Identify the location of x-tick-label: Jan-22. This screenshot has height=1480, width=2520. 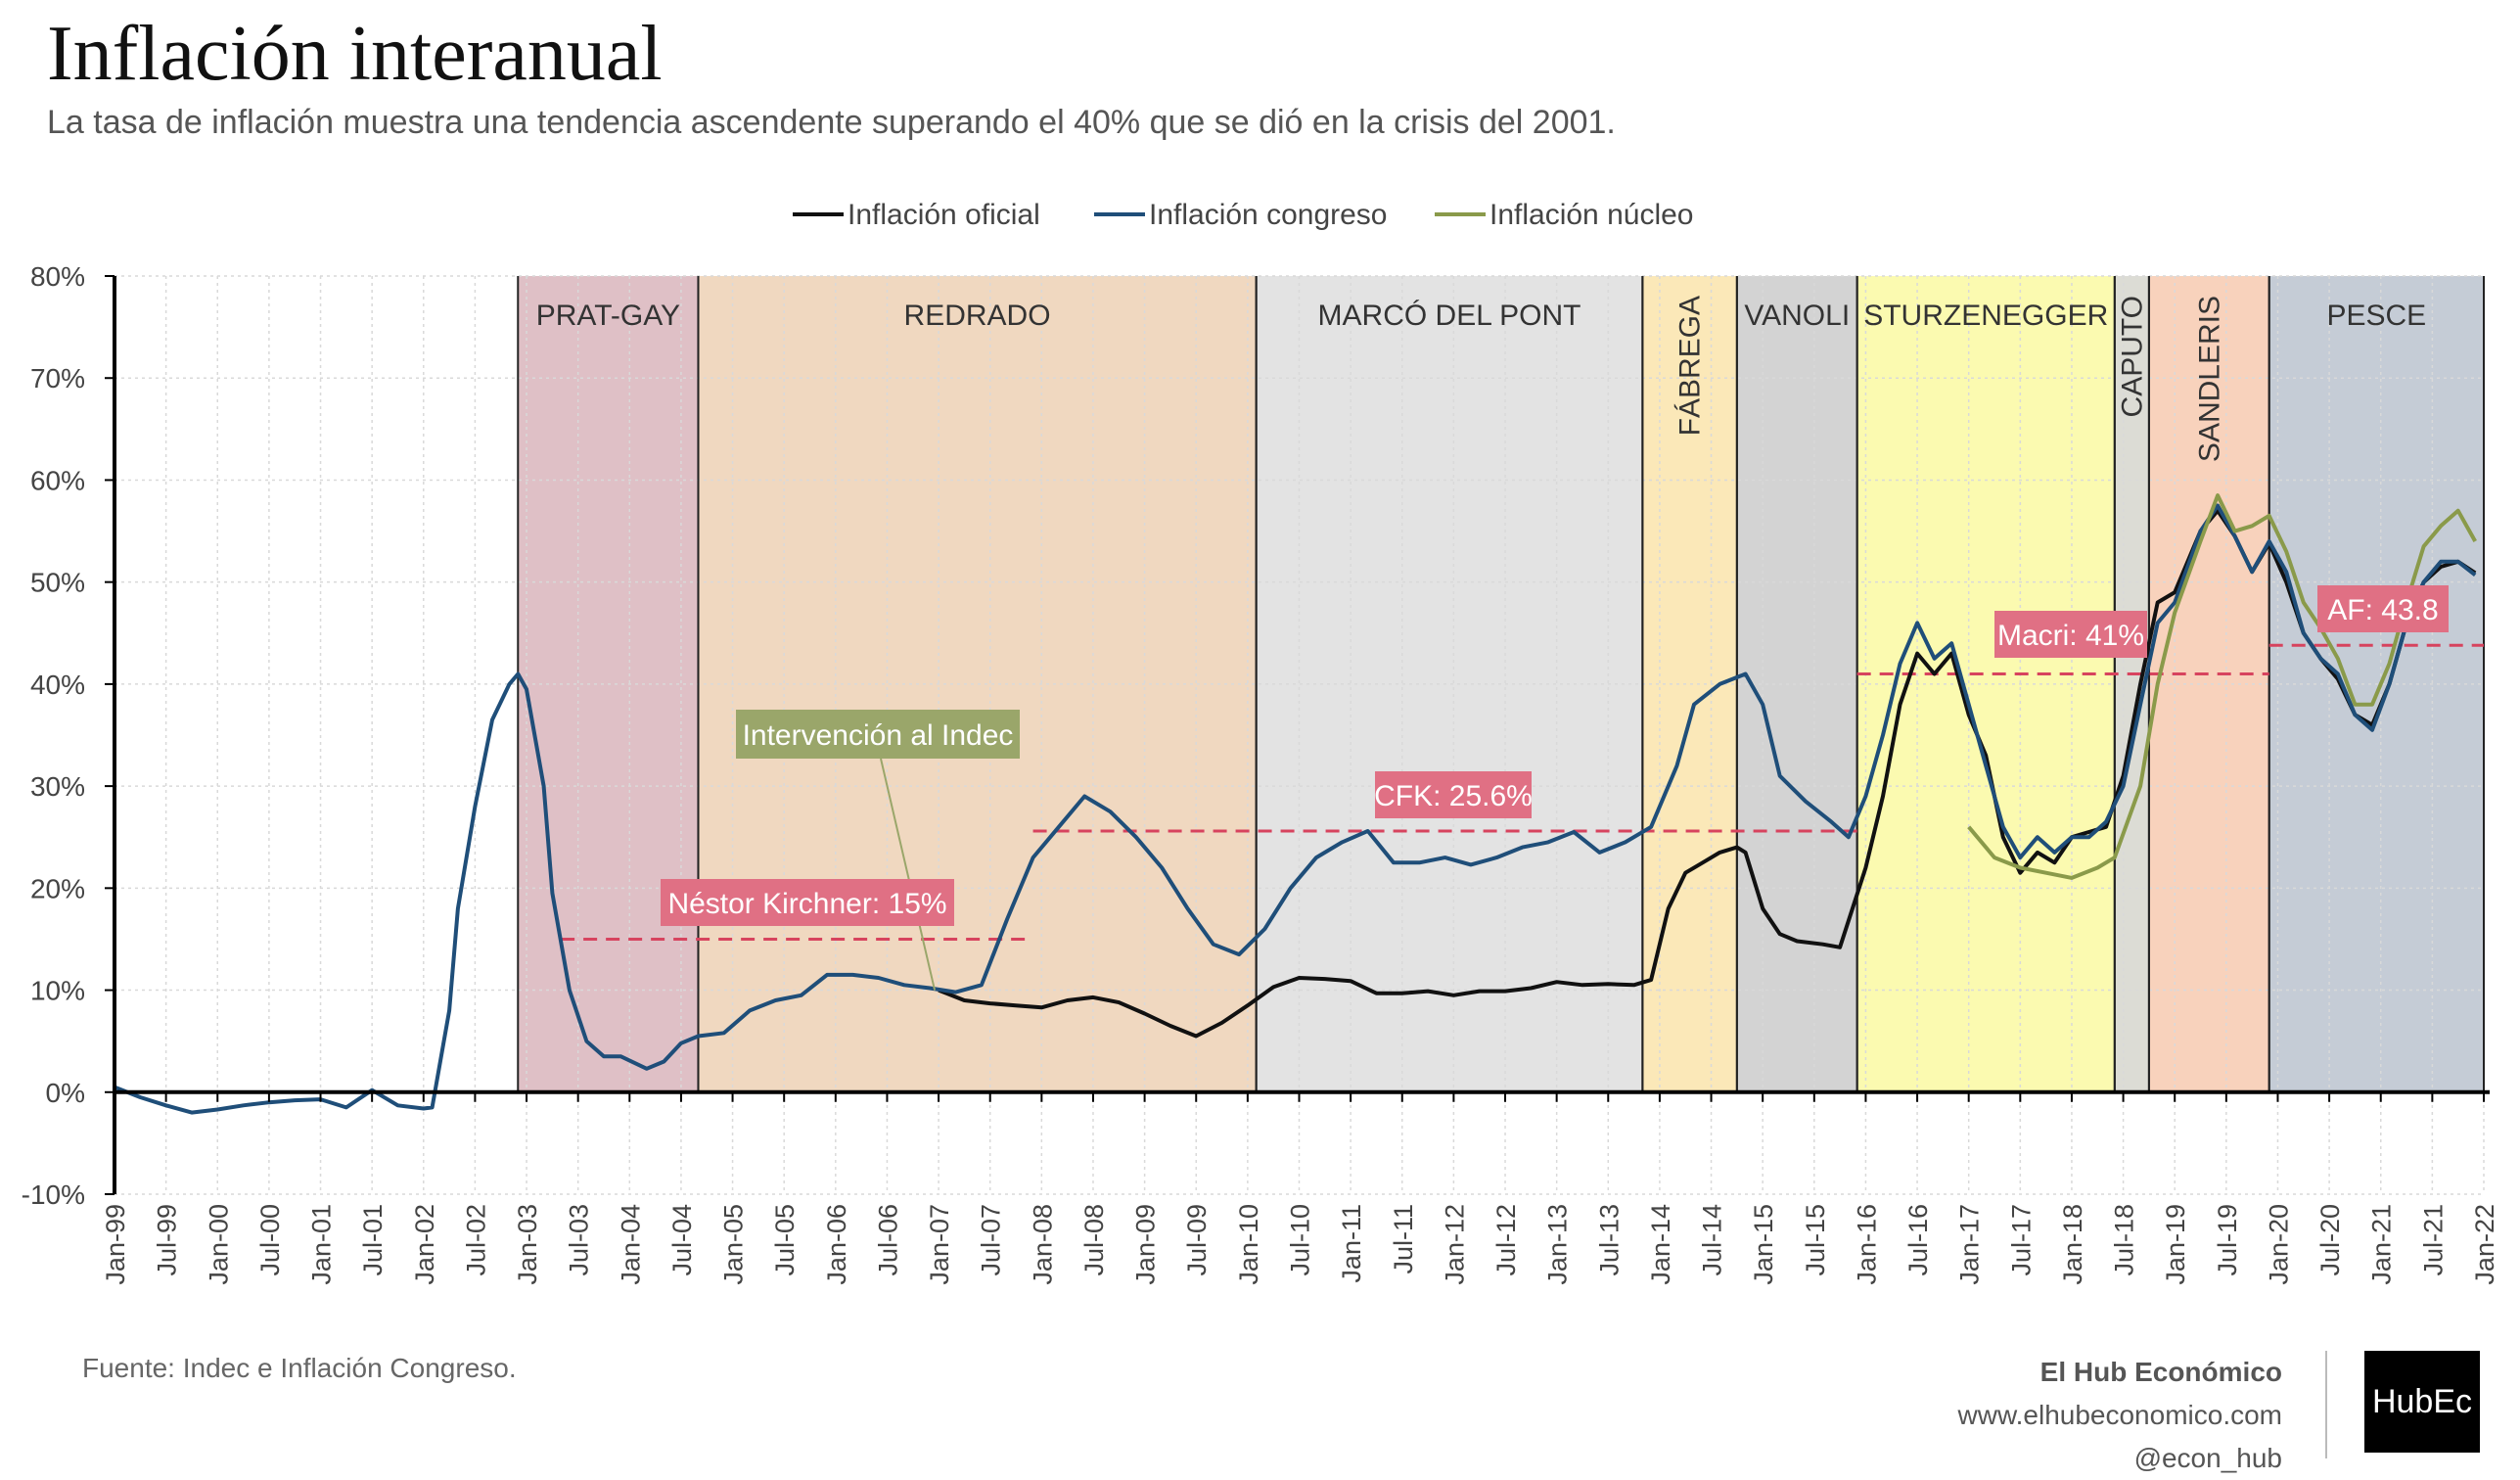
(2484, 1244).